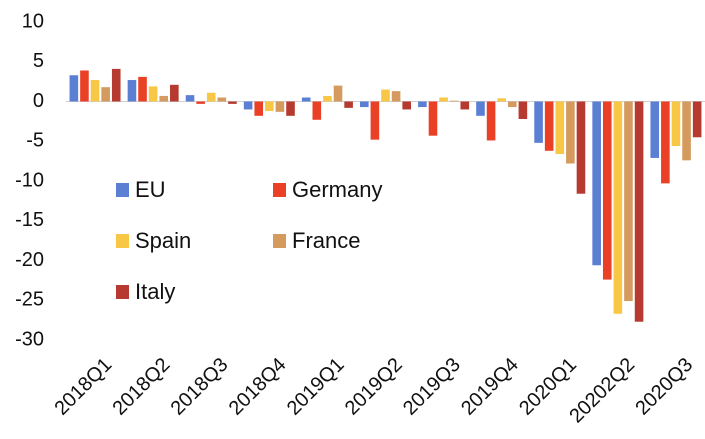  I want to click on y-tick-label: -5, so click(35, 141).